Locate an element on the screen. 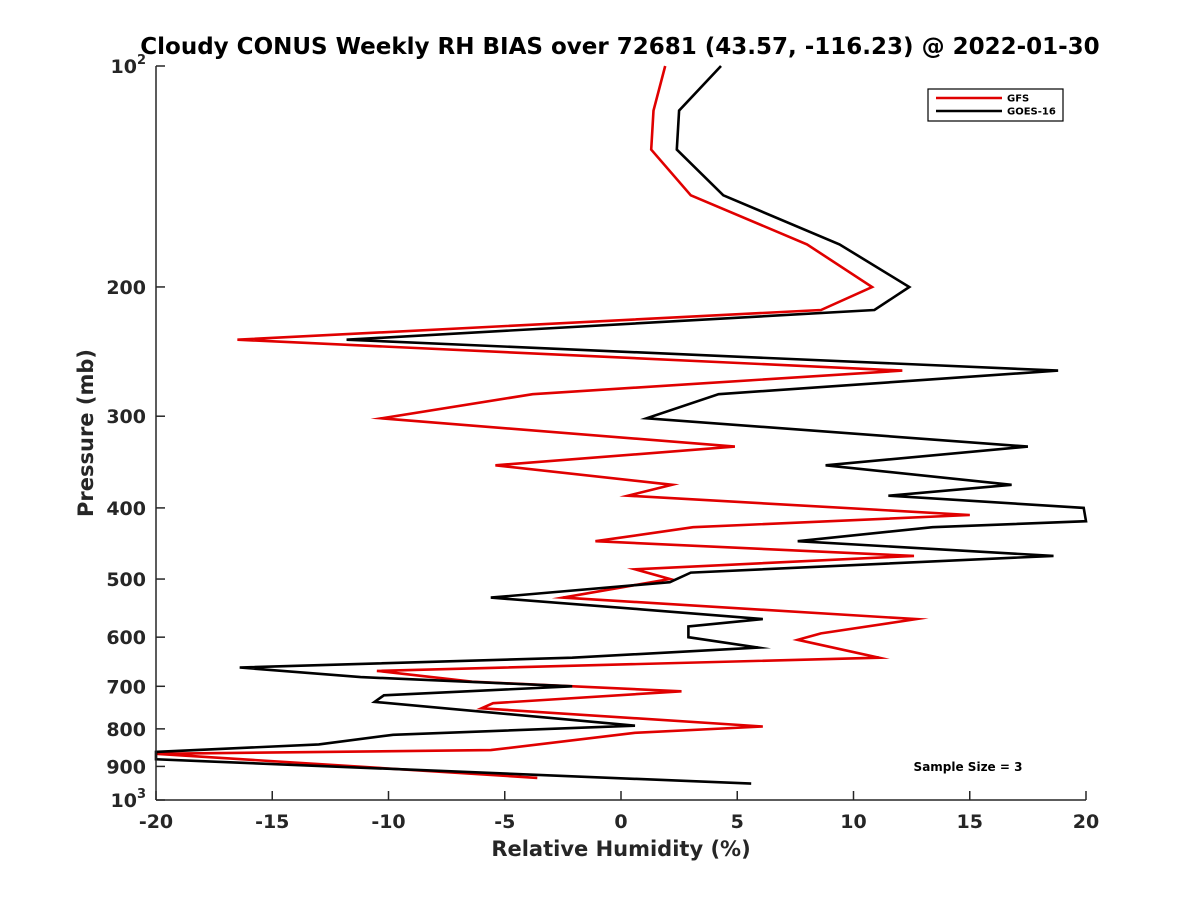 The width and height of the screenshot is (1200, 900). x-tick-label: 10 is located at coordinates (853, 822).